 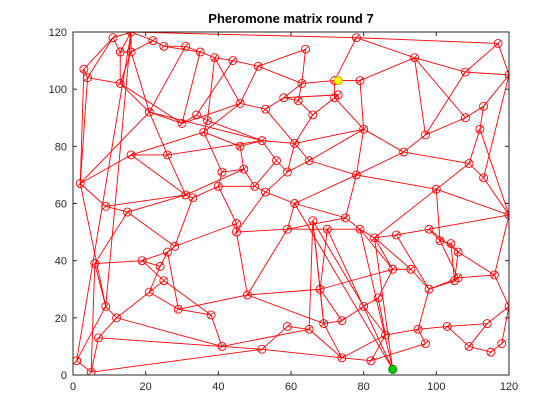 I want to click on y-tick-label: 80, so click(x=61, y=147).